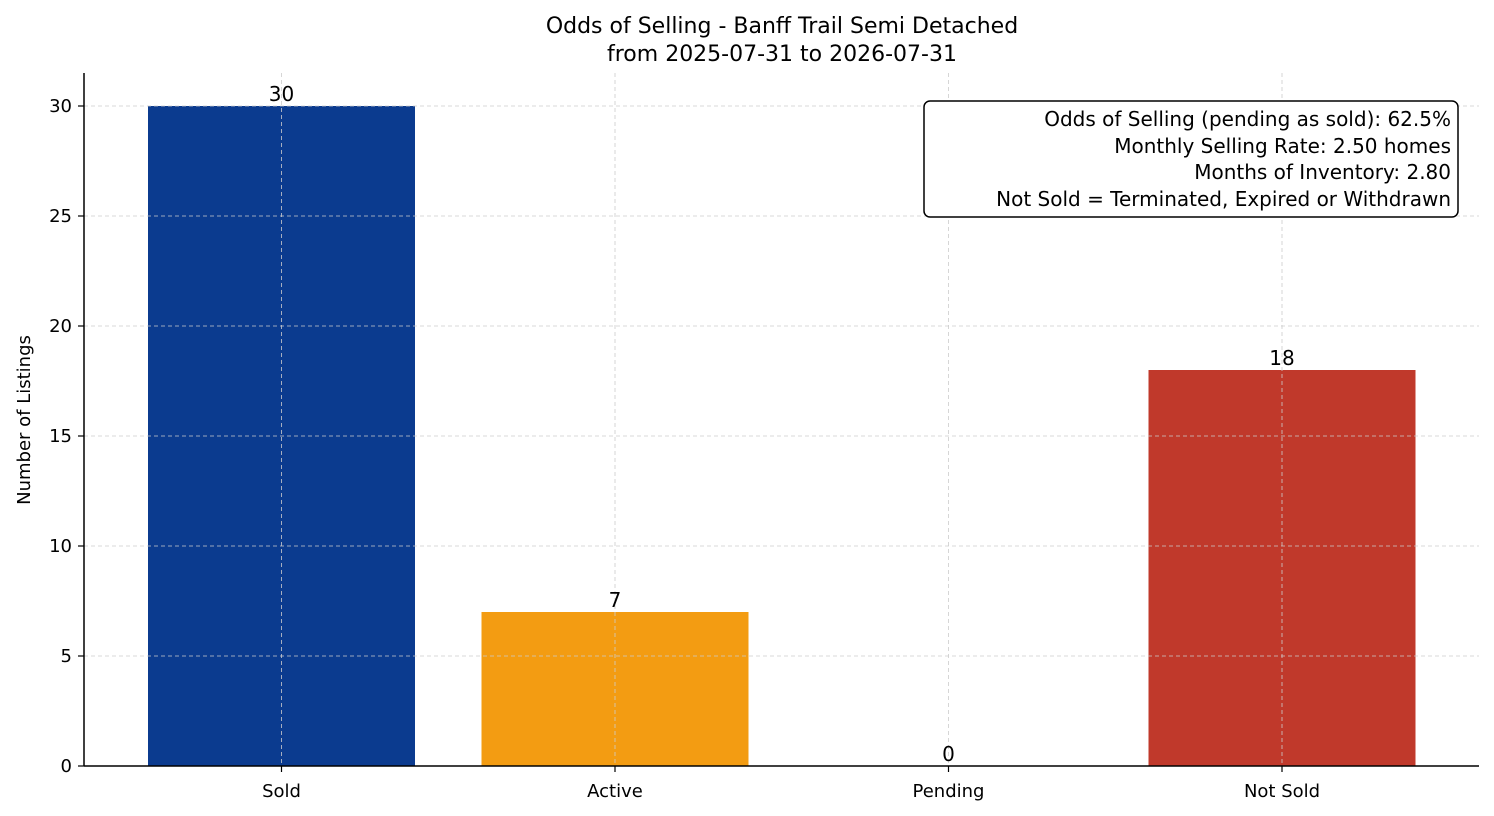 The width and height of the screenshot is (1494, 816). Describe the element at coordinates (615, 791) in the screenshot. I see `x-tick-label: Active` at that location.